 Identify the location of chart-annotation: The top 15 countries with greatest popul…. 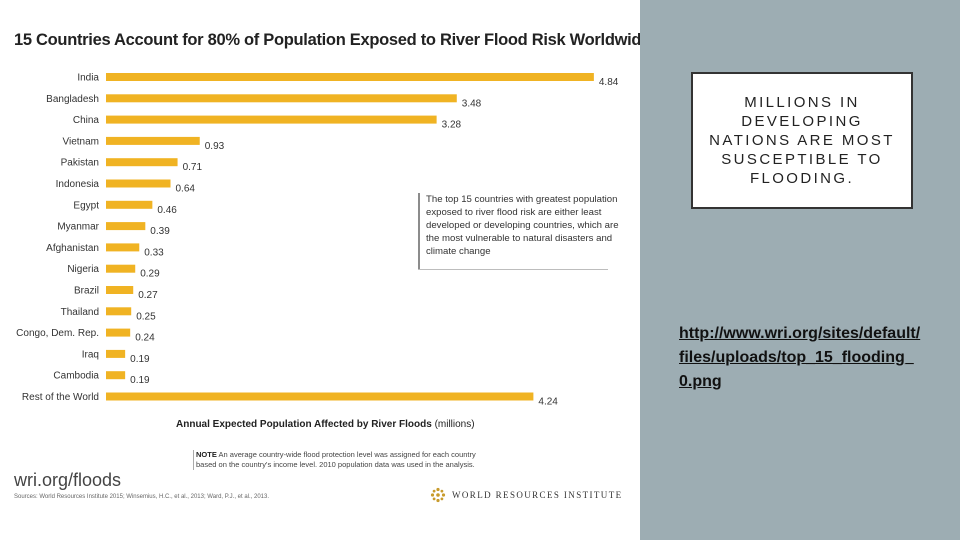
(520, 231).